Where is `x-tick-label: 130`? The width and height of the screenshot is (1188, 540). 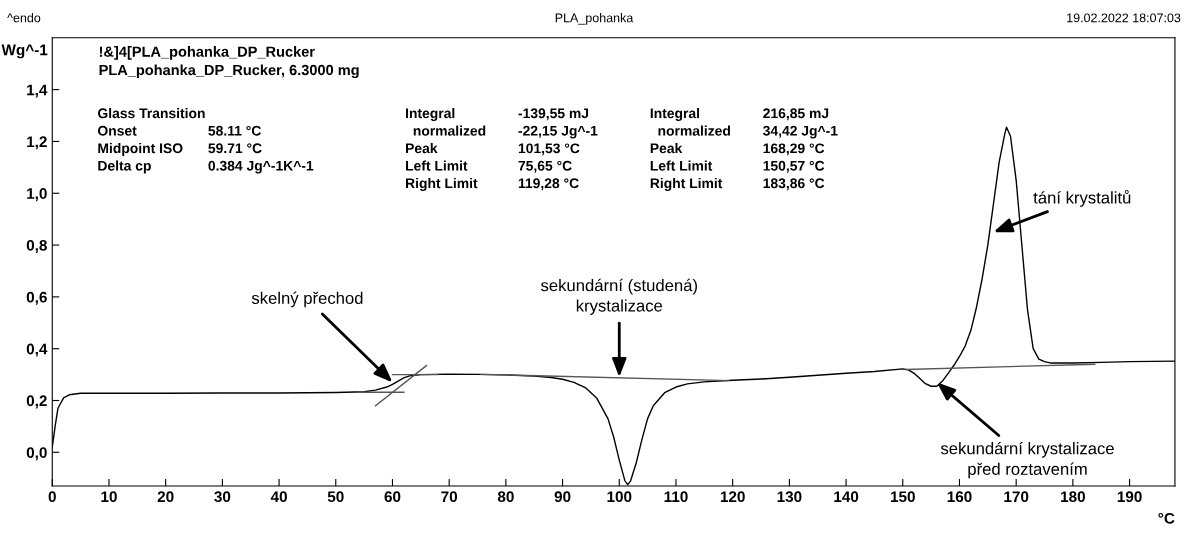
x-tick-label: 130 is located at coordinates (789, 497).